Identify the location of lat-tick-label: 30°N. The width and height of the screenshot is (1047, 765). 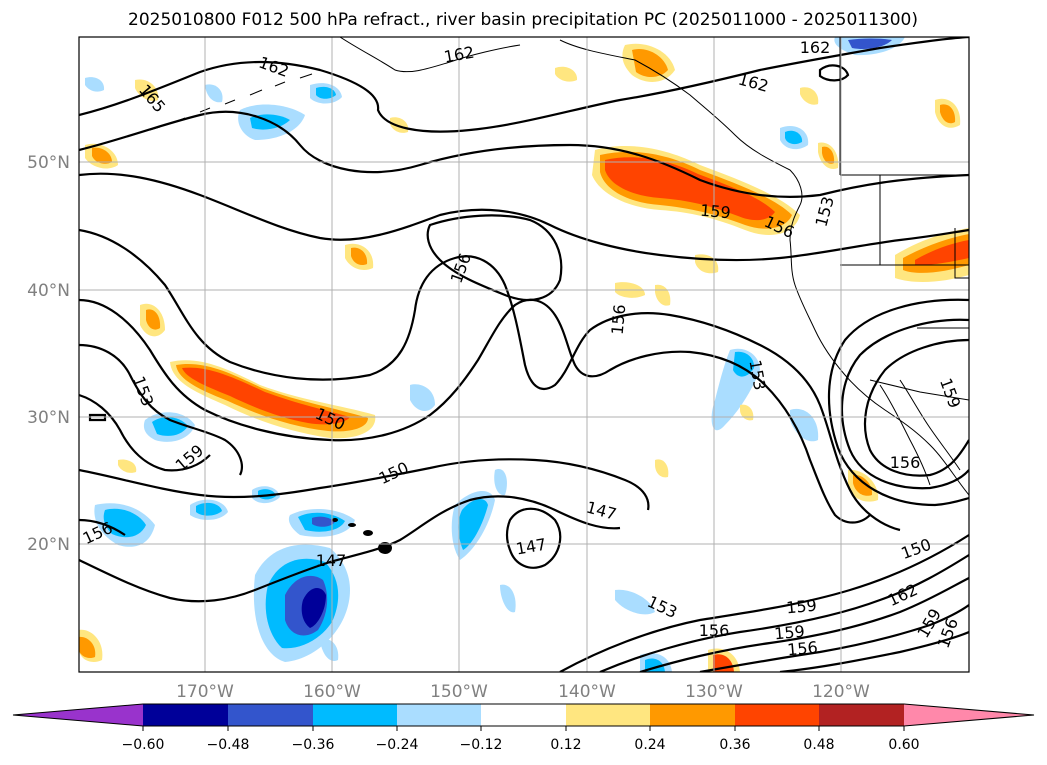
(48, 418).